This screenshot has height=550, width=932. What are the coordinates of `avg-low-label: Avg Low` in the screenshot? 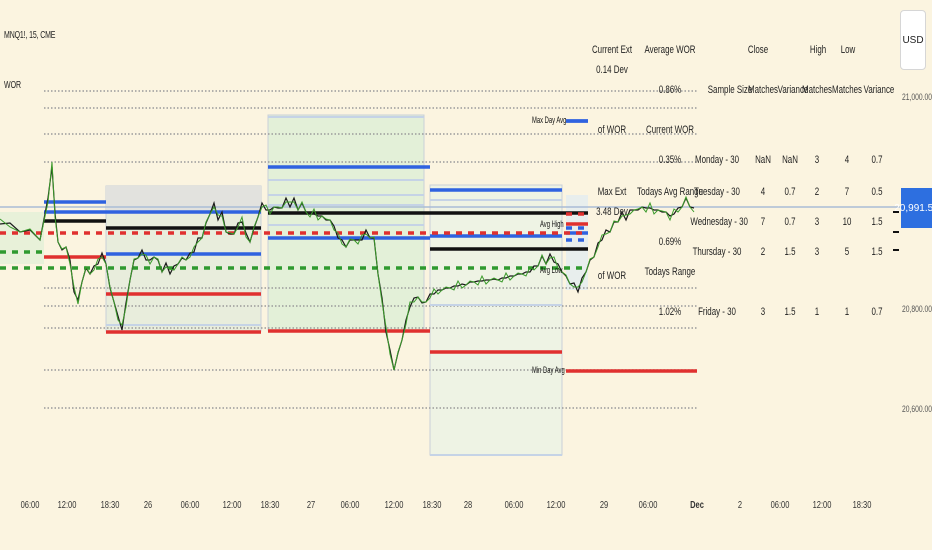 It's located at (551, 270).